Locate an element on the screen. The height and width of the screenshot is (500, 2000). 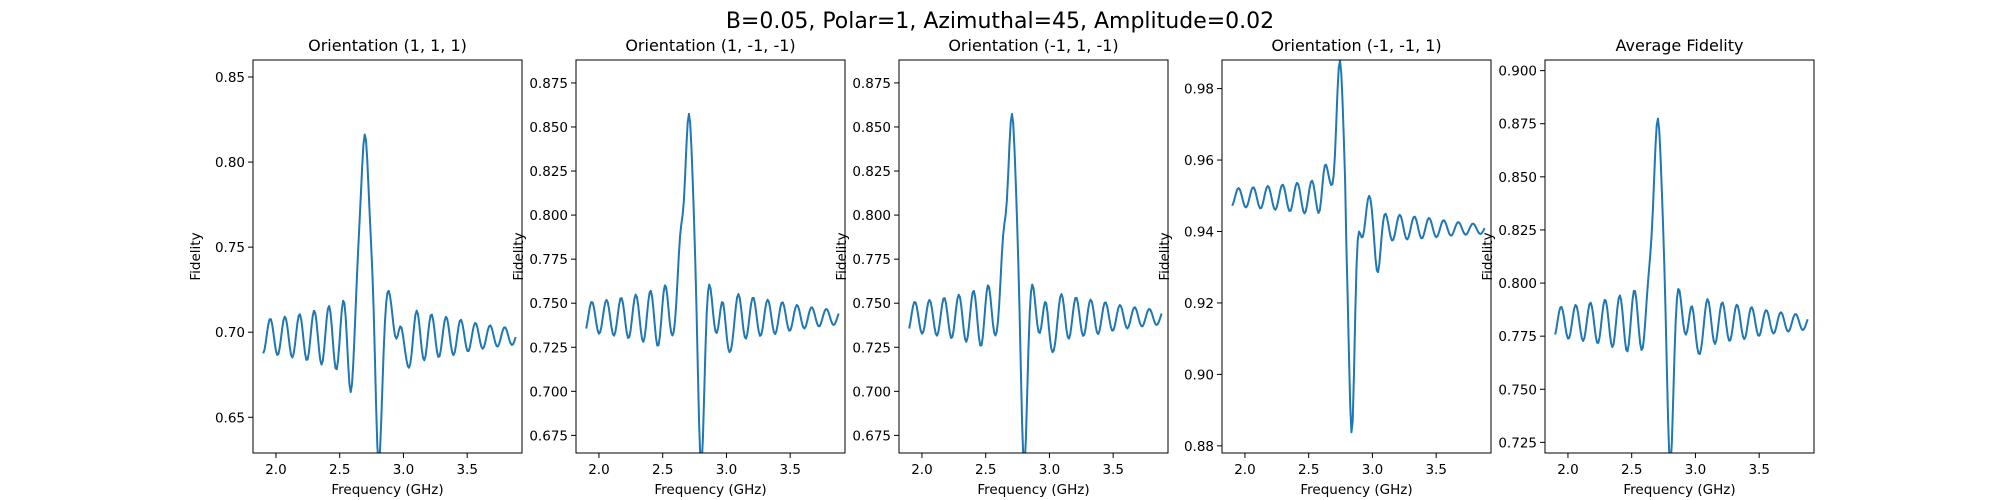
y-tick-label: 0.85 is located at coordinates (230, 78).